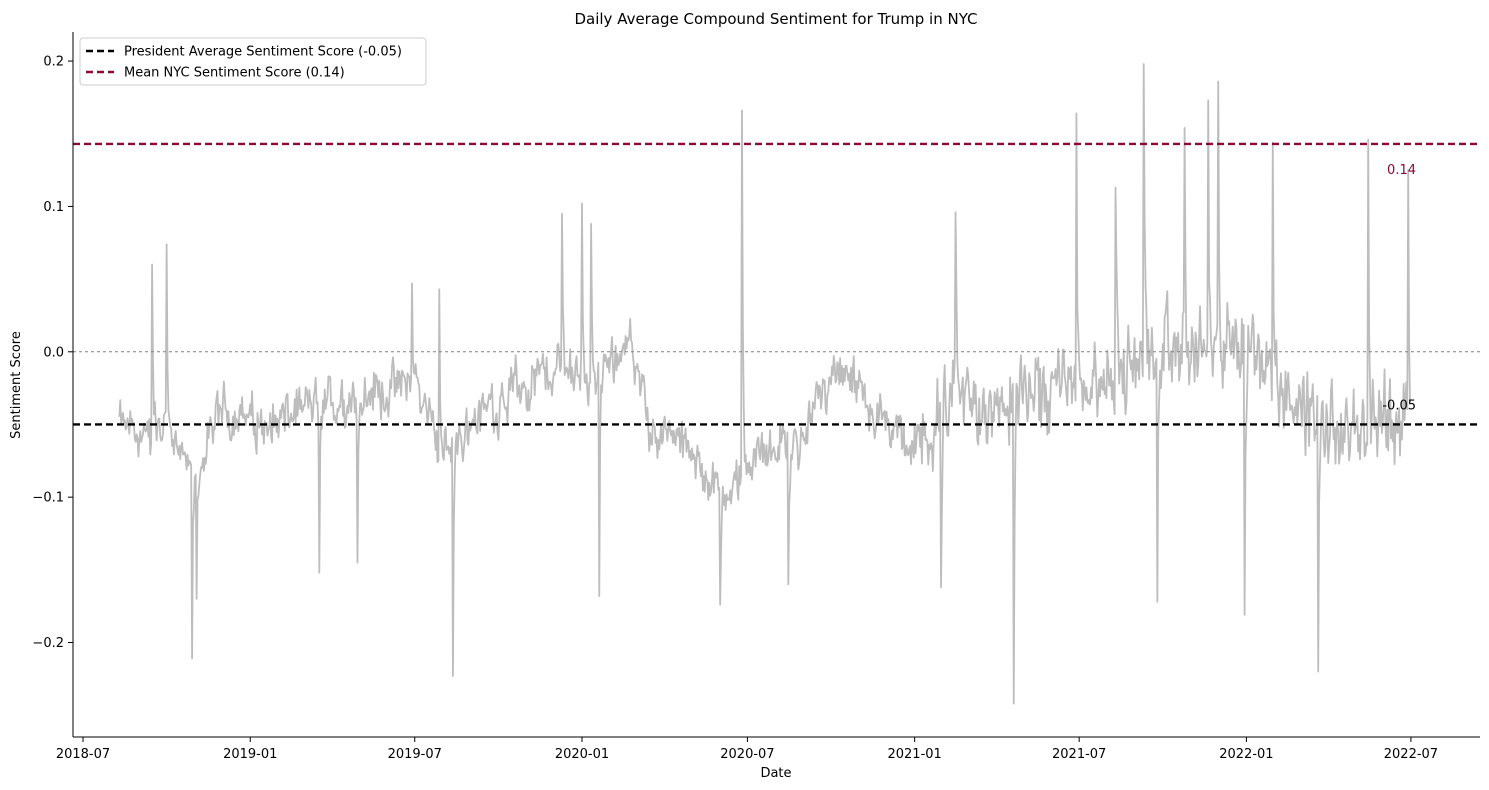 The image size is (1489, 790). What do you see at coordinates (1411, 754) in the screenshot?
I see `x-tick-label: 2022-07` at bounding box center [1411, 754].